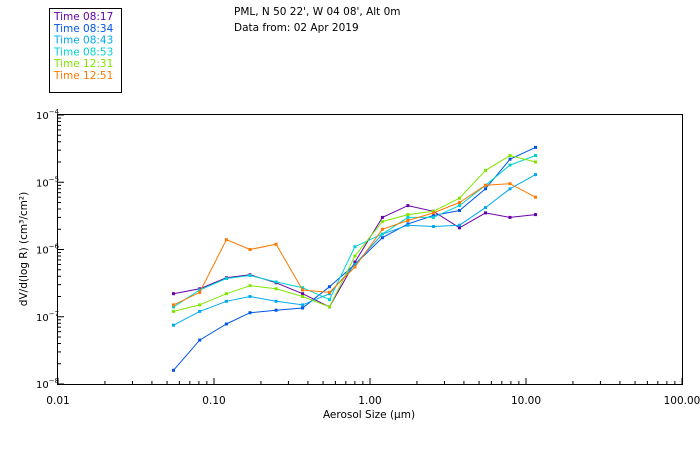 This screenshot has width=700, height=450. What do you see at coordinates (83, 52) in the screenshot?
I see `legend-item: Time 08:53` at bounding box center [83, 52].